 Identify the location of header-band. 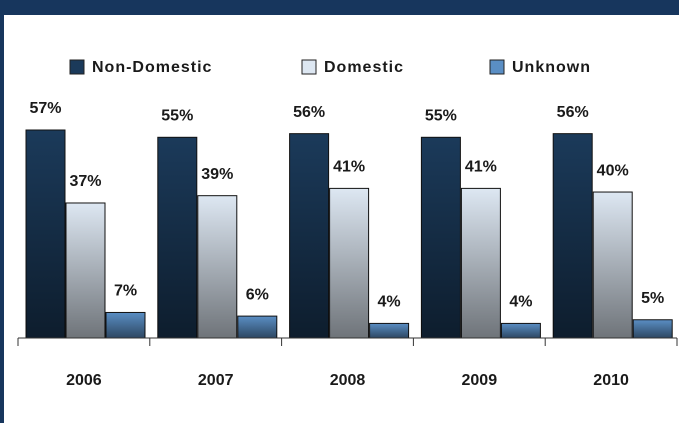
(339, 7).